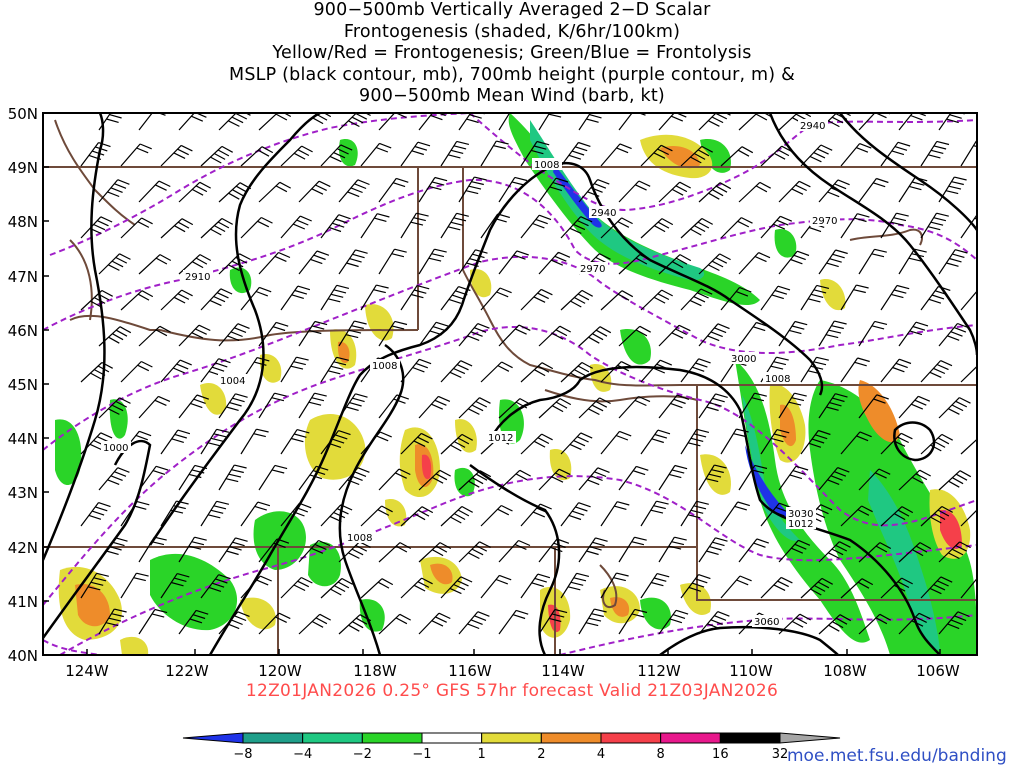 The image size is (1024, 768). I want to click on svg-text: 2970, so click(824, 221).